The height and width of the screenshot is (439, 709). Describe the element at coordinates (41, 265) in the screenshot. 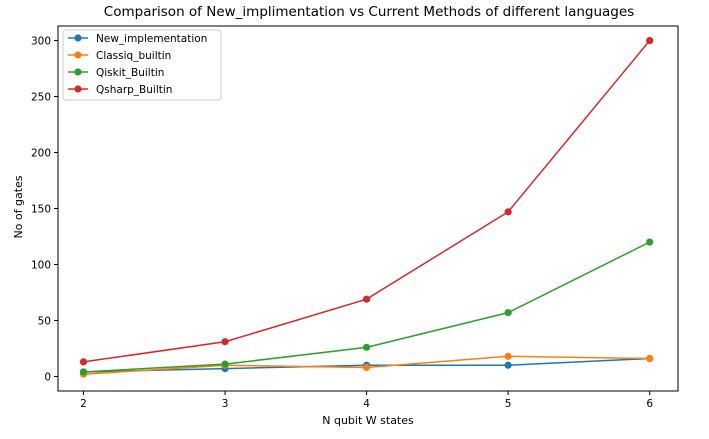

I see `y-tick-label: 100` at that location.